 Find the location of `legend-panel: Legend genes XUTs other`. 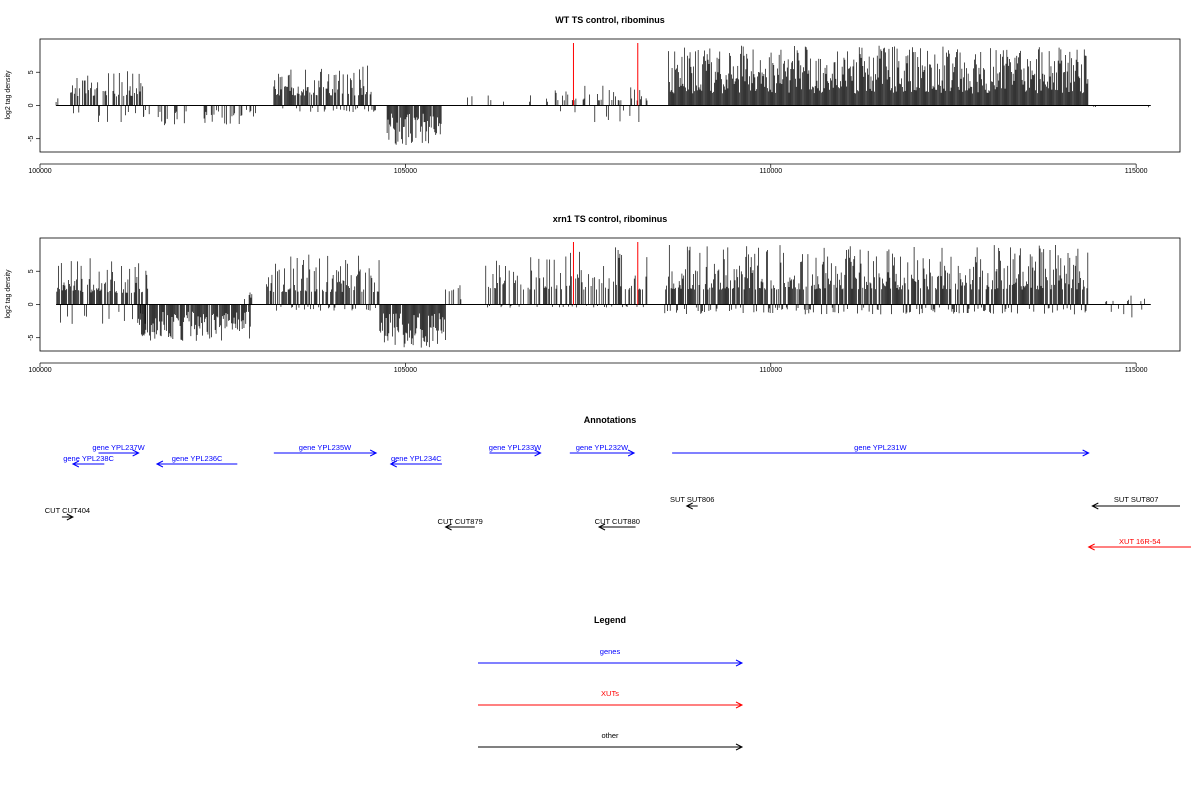

legend-panel: Legend genes XUTs other is located at coordinates (611, 683).